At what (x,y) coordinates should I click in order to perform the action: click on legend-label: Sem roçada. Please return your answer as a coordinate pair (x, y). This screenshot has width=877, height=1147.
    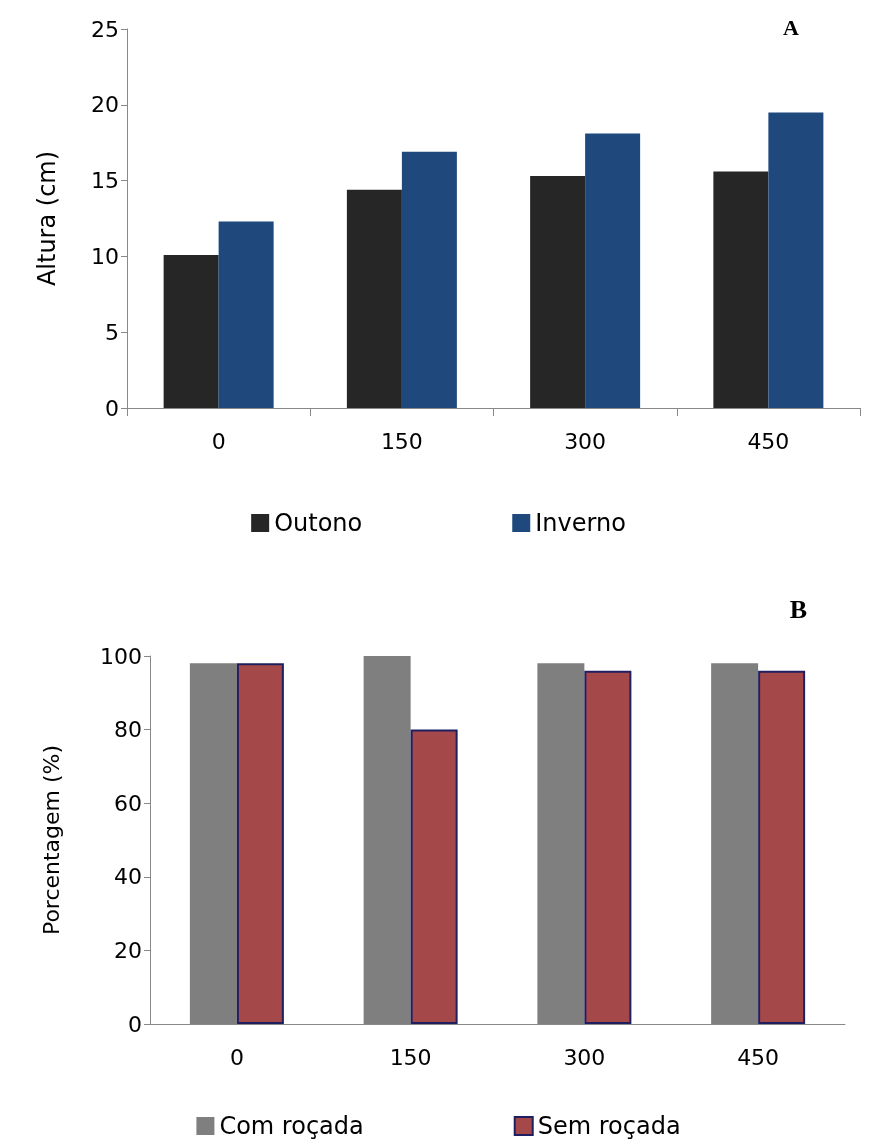
    Looking at the image, I should click on (609, 1126).